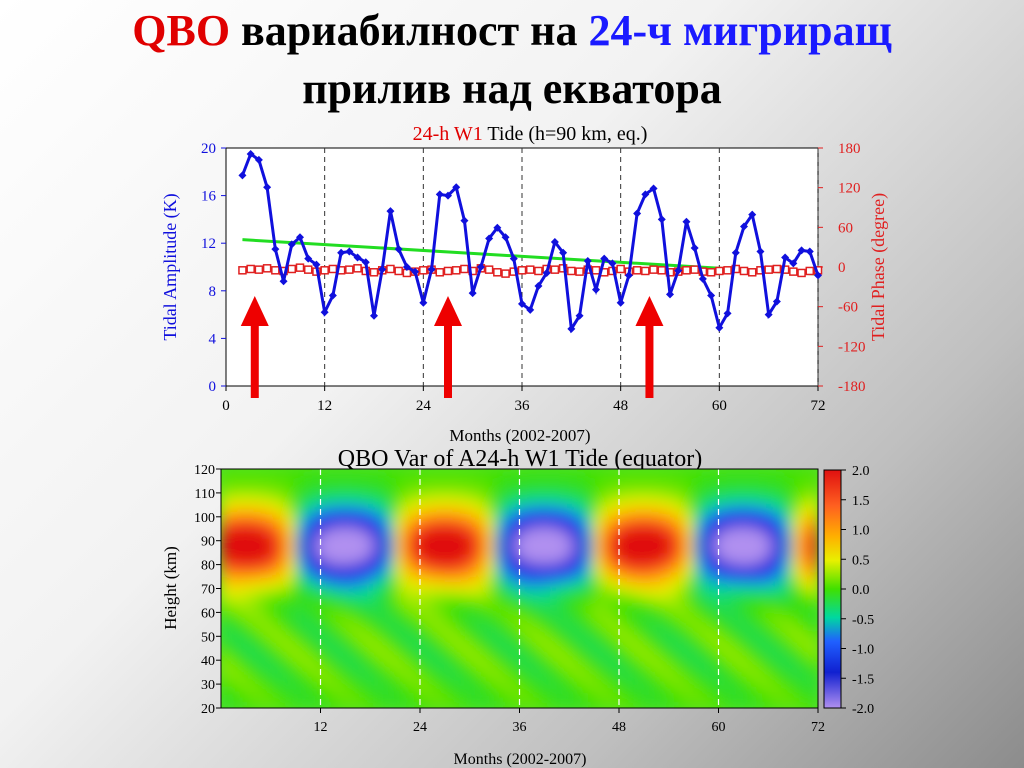  Describe the element at coordinates (208, 244) in the screenshot. I see `y-left-tick-label: 12` at that location.